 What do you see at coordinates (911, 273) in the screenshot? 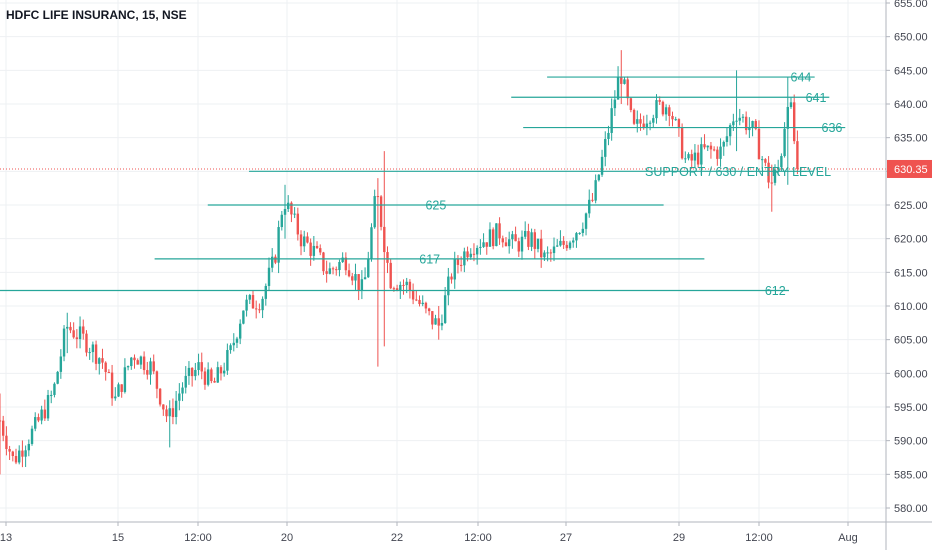
I see `y-tick-label: 615.00` at bounding box center [911, 273].